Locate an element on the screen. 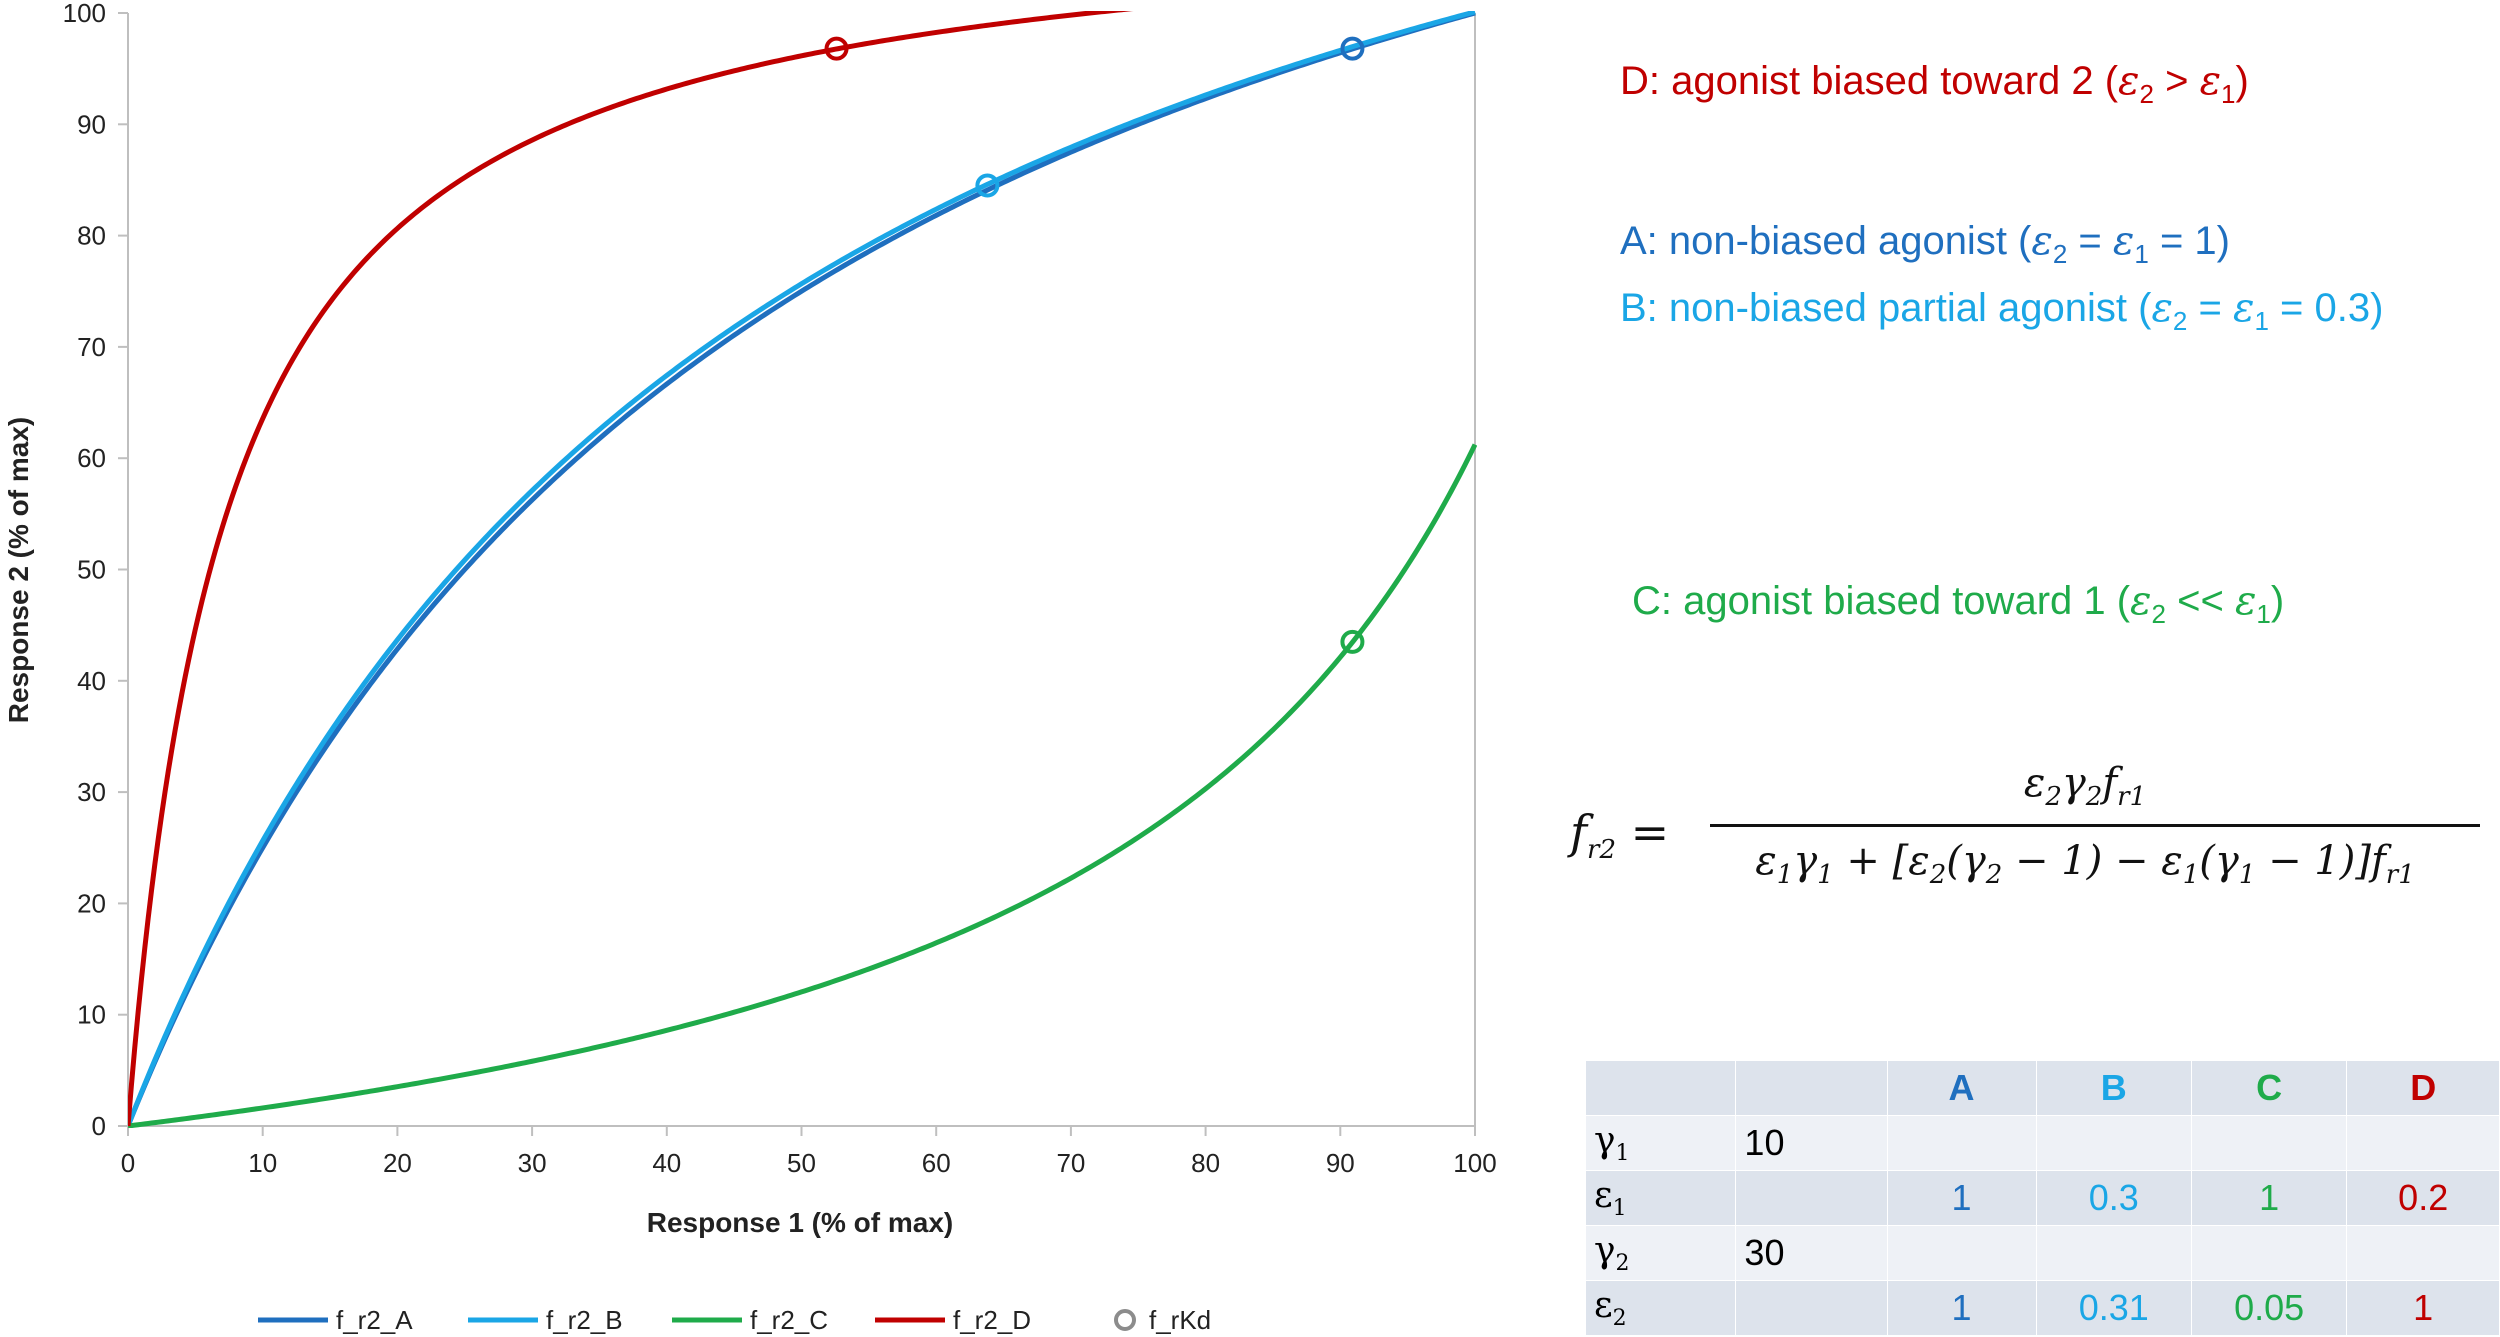 This screenshot has width=2500, height=1337. y-tick-label: 60 is located at coordinates (91, 458).